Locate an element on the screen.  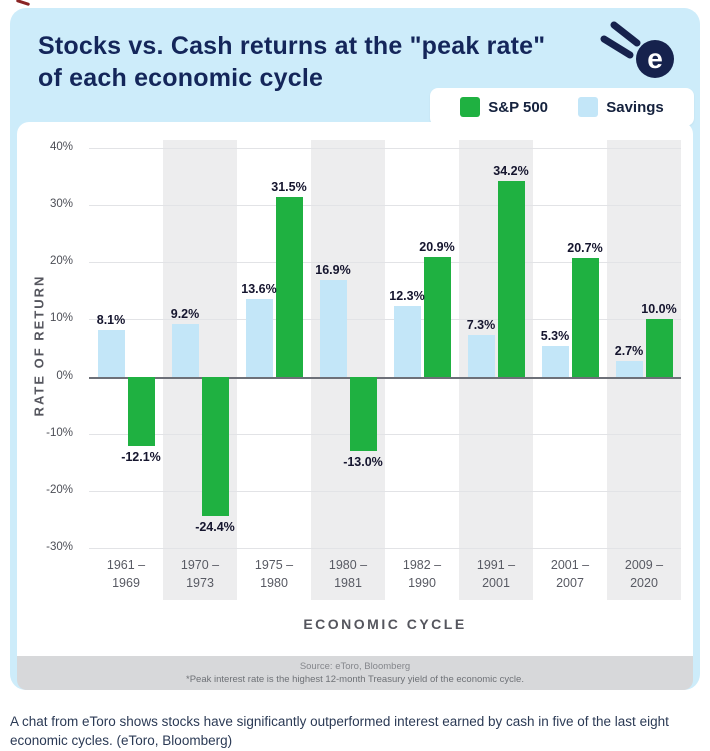
bar-value-label: 7.3% is located at coordinates (481, 324).